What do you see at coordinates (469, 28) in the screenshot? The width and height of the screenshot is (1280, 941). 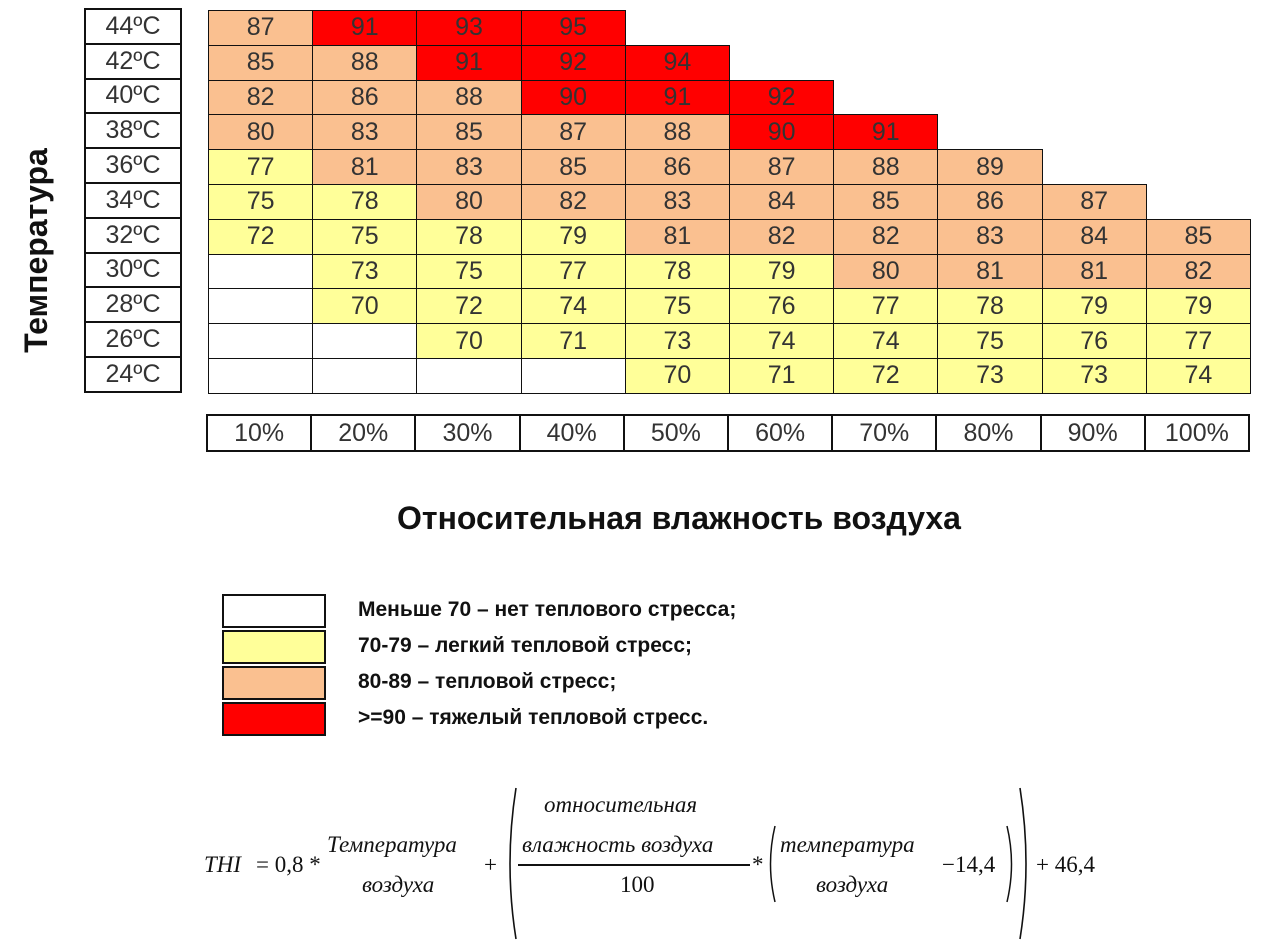 I see `heatmap-cell: 93` at bounding box center [469, 28].